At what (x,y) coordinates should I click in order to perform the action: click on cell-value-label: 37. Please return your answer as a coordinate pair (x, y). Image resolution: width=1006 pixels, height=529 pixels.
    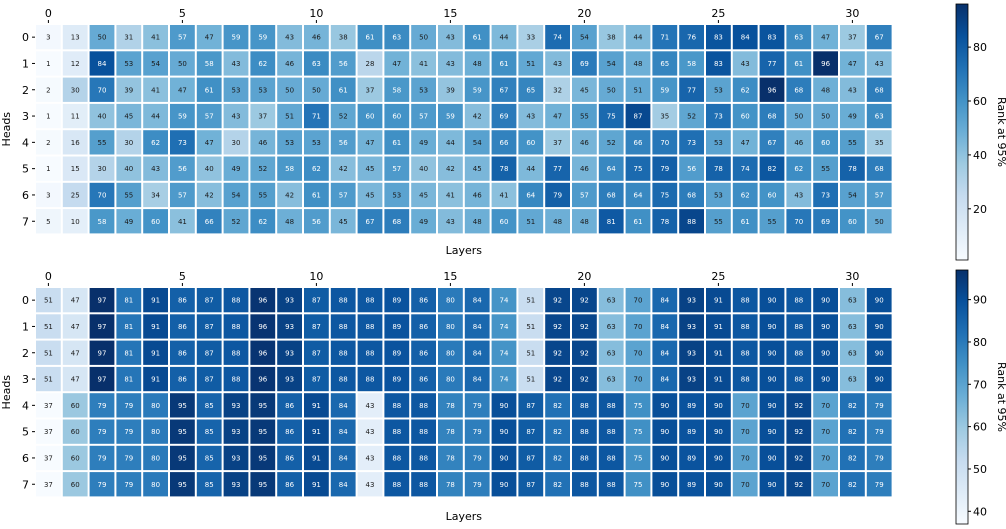
    Looking at the image, I should click on (48, 458).